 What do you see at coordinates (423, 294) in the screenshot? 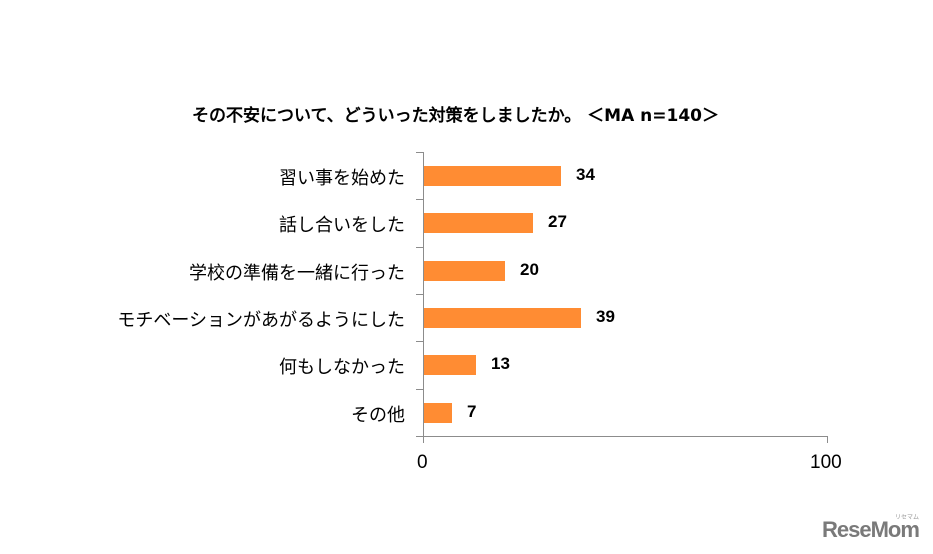
I see `y-axis-line` at bounding box center [423, 294].